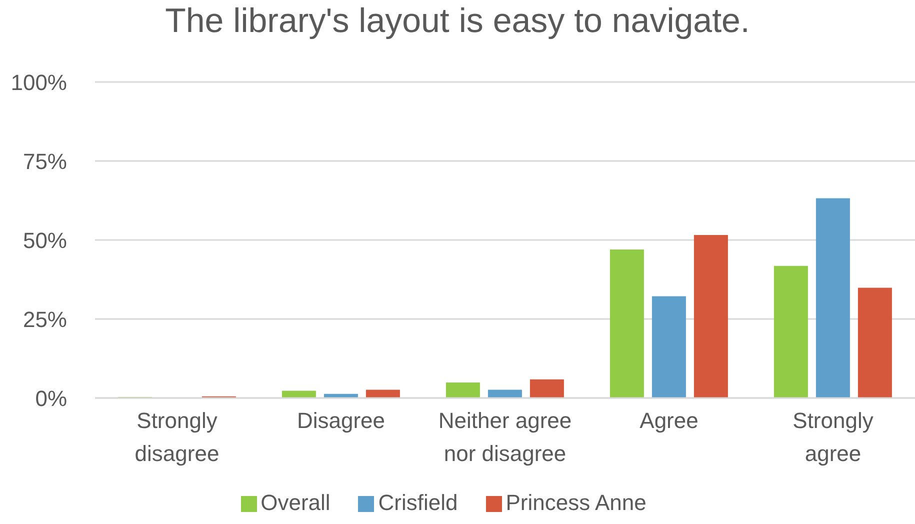  Describe the element at coordinates (295, 502) in the screenshot. I see `legend-label: Overall` at that location.